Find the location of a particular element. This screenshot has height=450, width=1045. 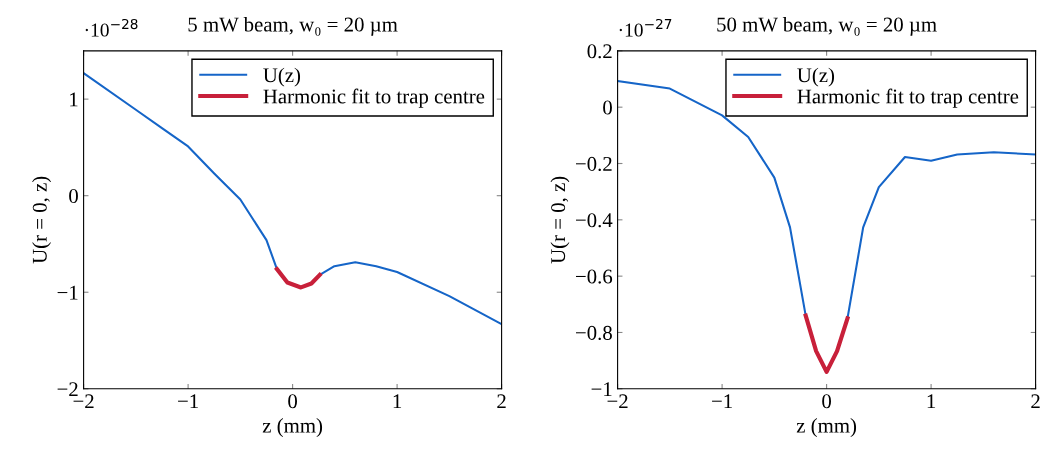

y-tick-label: 1 is located at coordinates (74, 99).